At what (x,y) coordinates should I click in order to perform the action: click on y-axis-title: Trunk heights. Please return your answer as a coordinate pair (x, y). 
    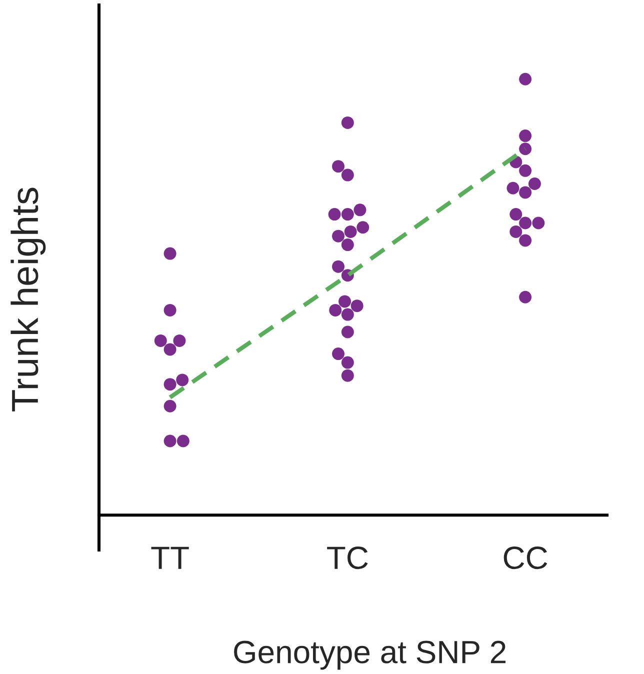
    Looking at the image, I should click on (28, 300).